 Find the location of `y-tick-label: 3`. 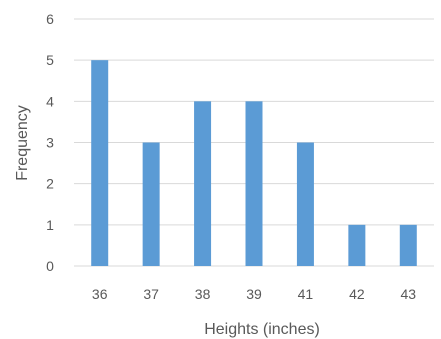

y-tick-label: 3 is located at coordinates (50, 143).